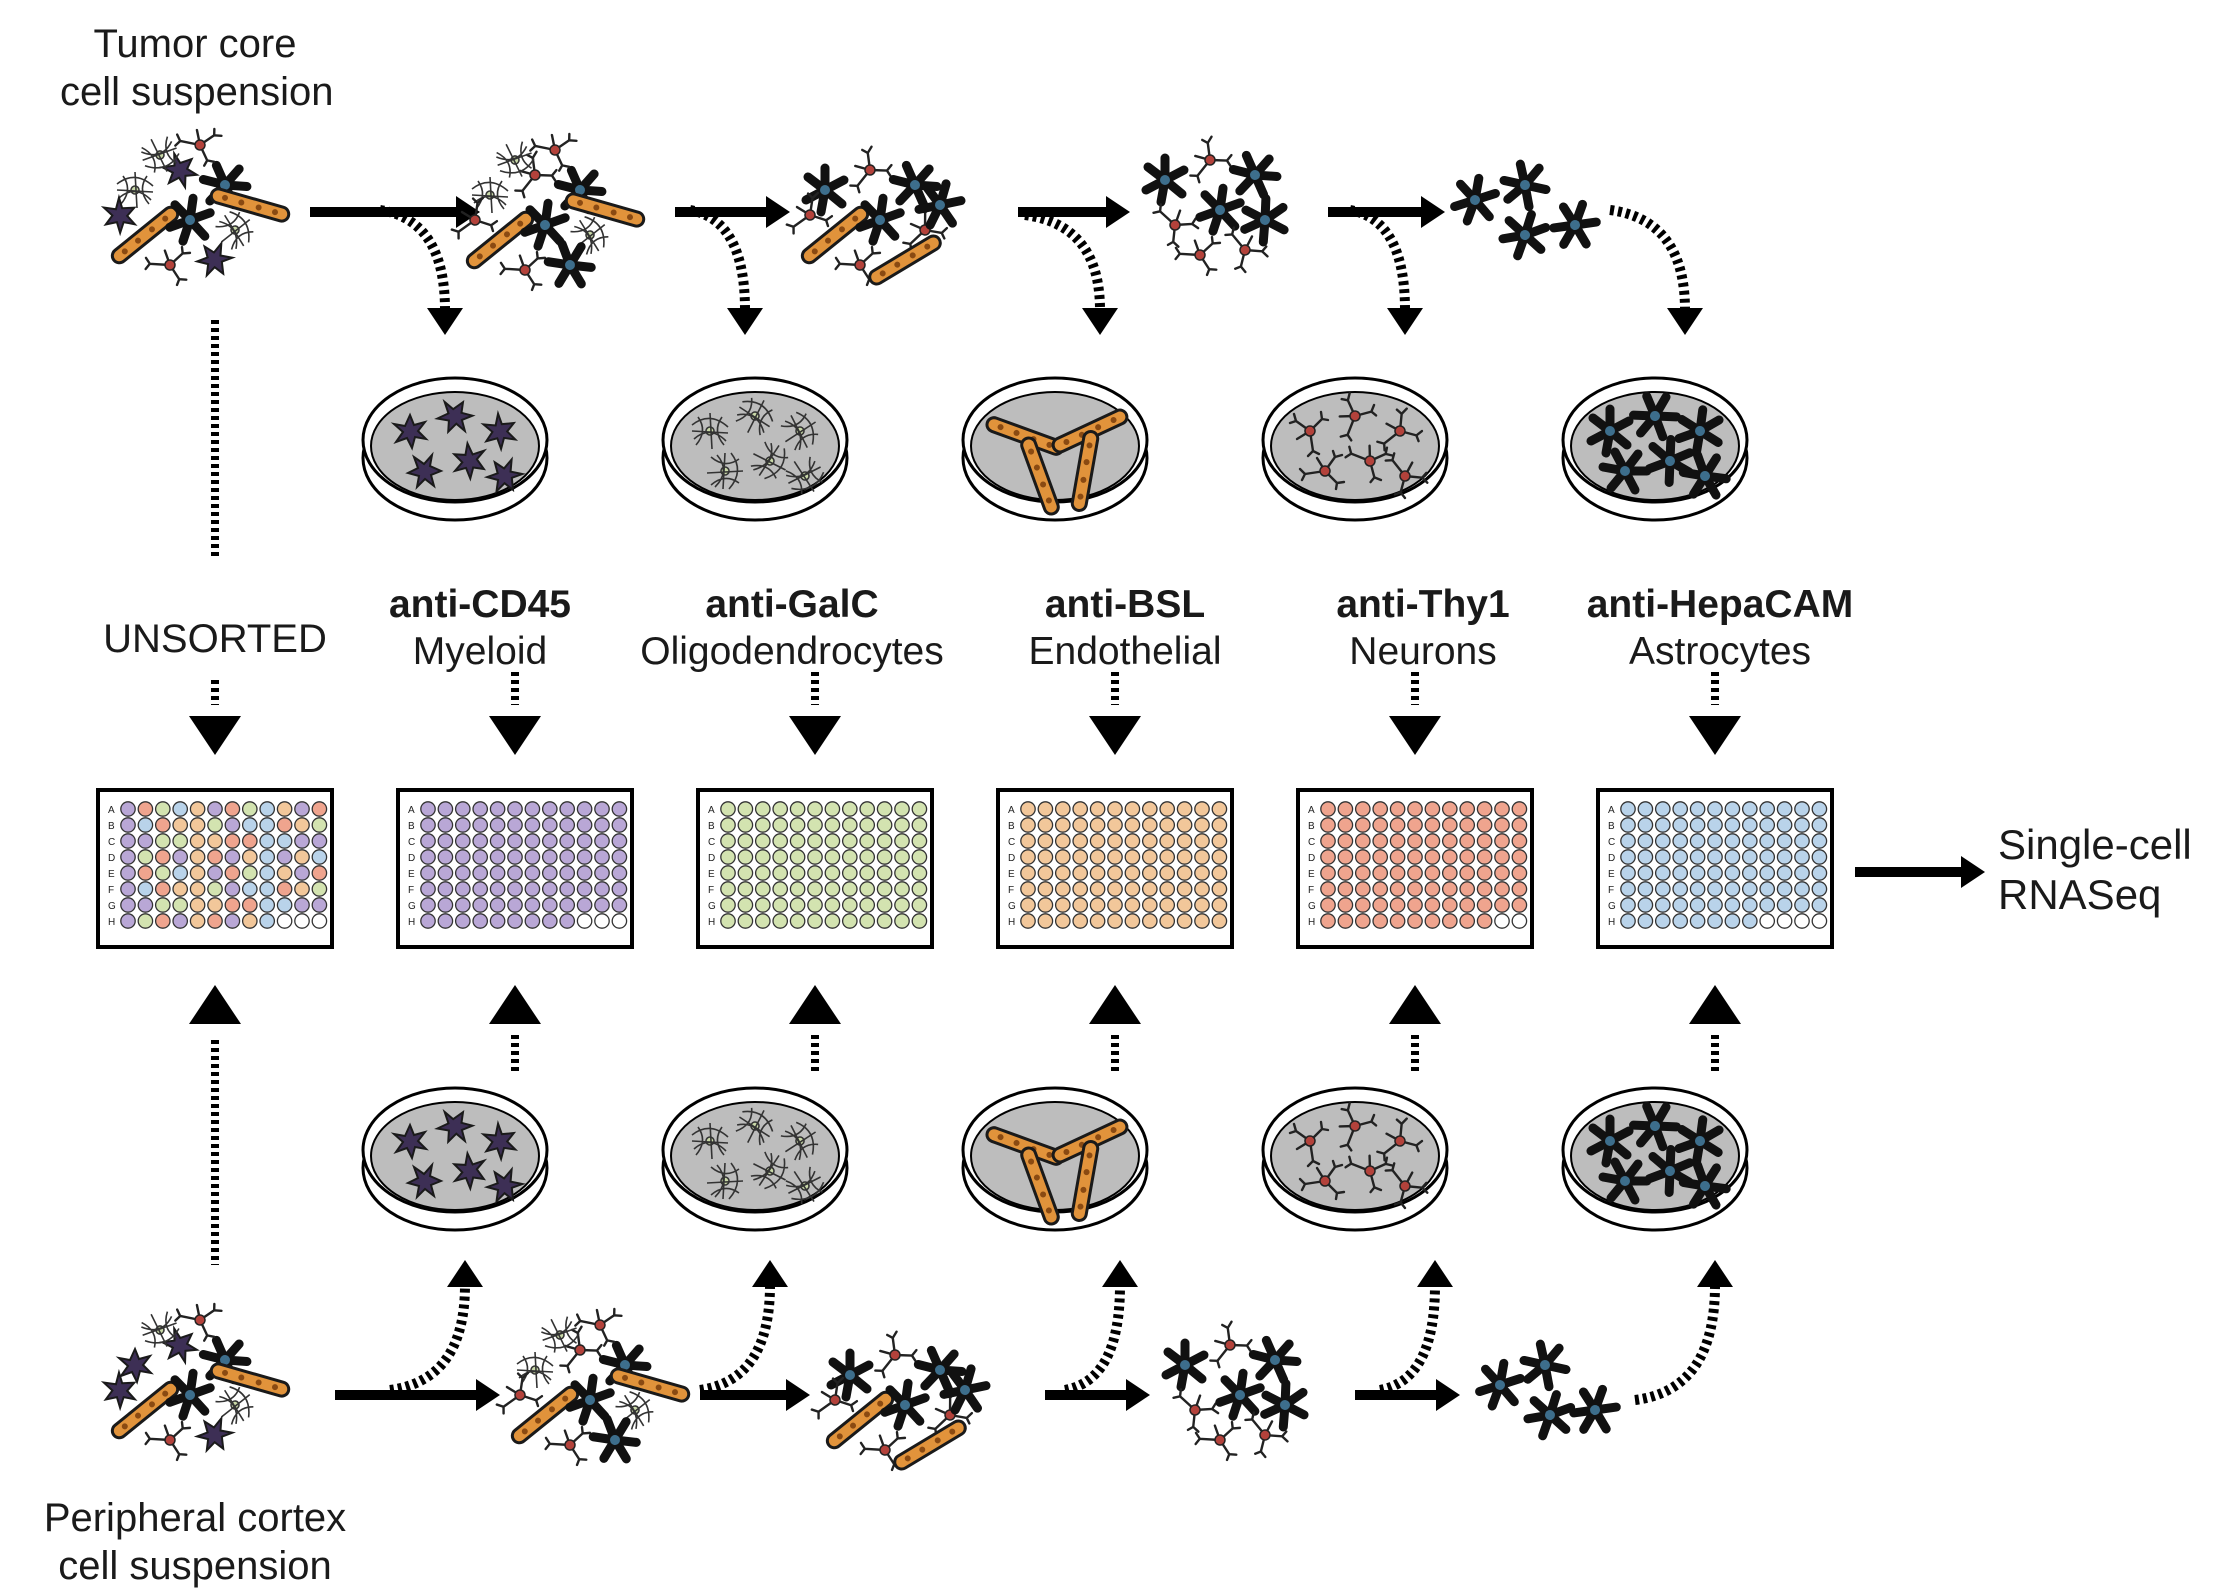 The image size is (2218, 1590). What do you see at coordinates (1011, 874) in the screenshot?
I see `plate-row-label: E` at bounding box center [1011, 874].